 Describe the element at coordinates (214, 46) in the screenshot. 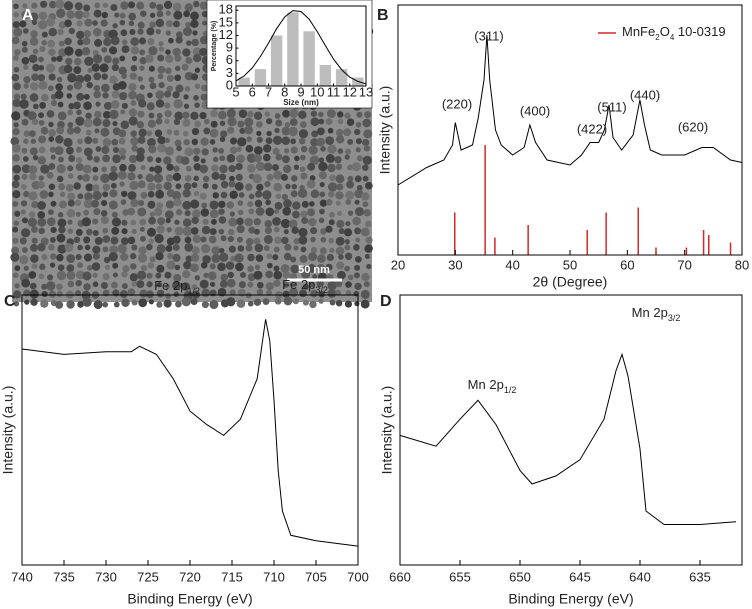

I see `y-axis-label: Percentage (%)` at that location.